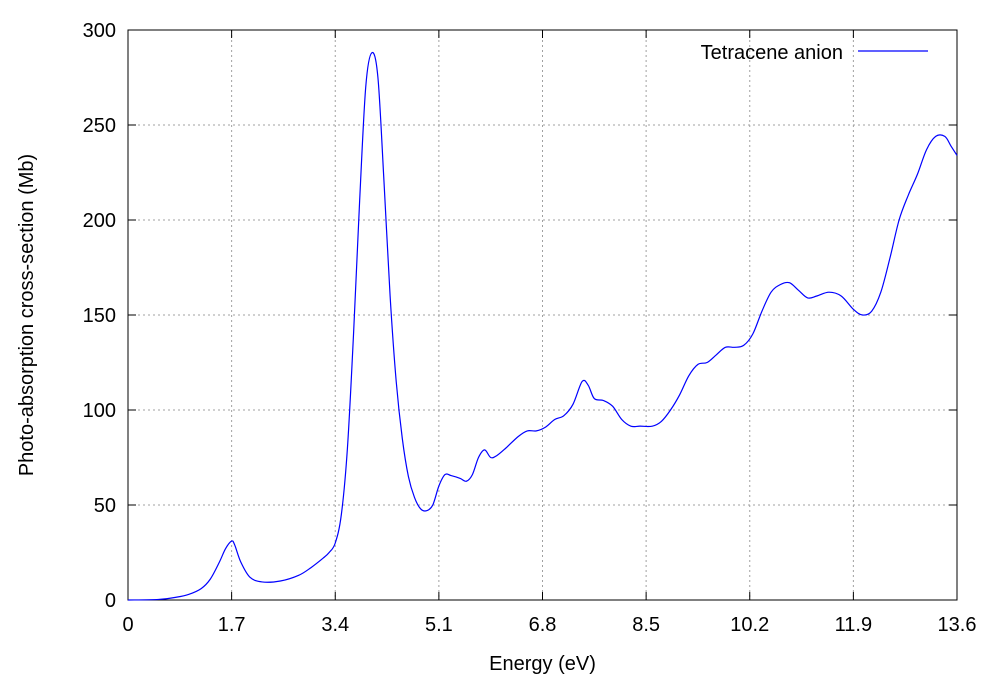 This screenshot has width=1000, height=700. Describe the element at coordinates (646, 625) in the screenshot. I see `x-tick-label: 8.5` at that location.